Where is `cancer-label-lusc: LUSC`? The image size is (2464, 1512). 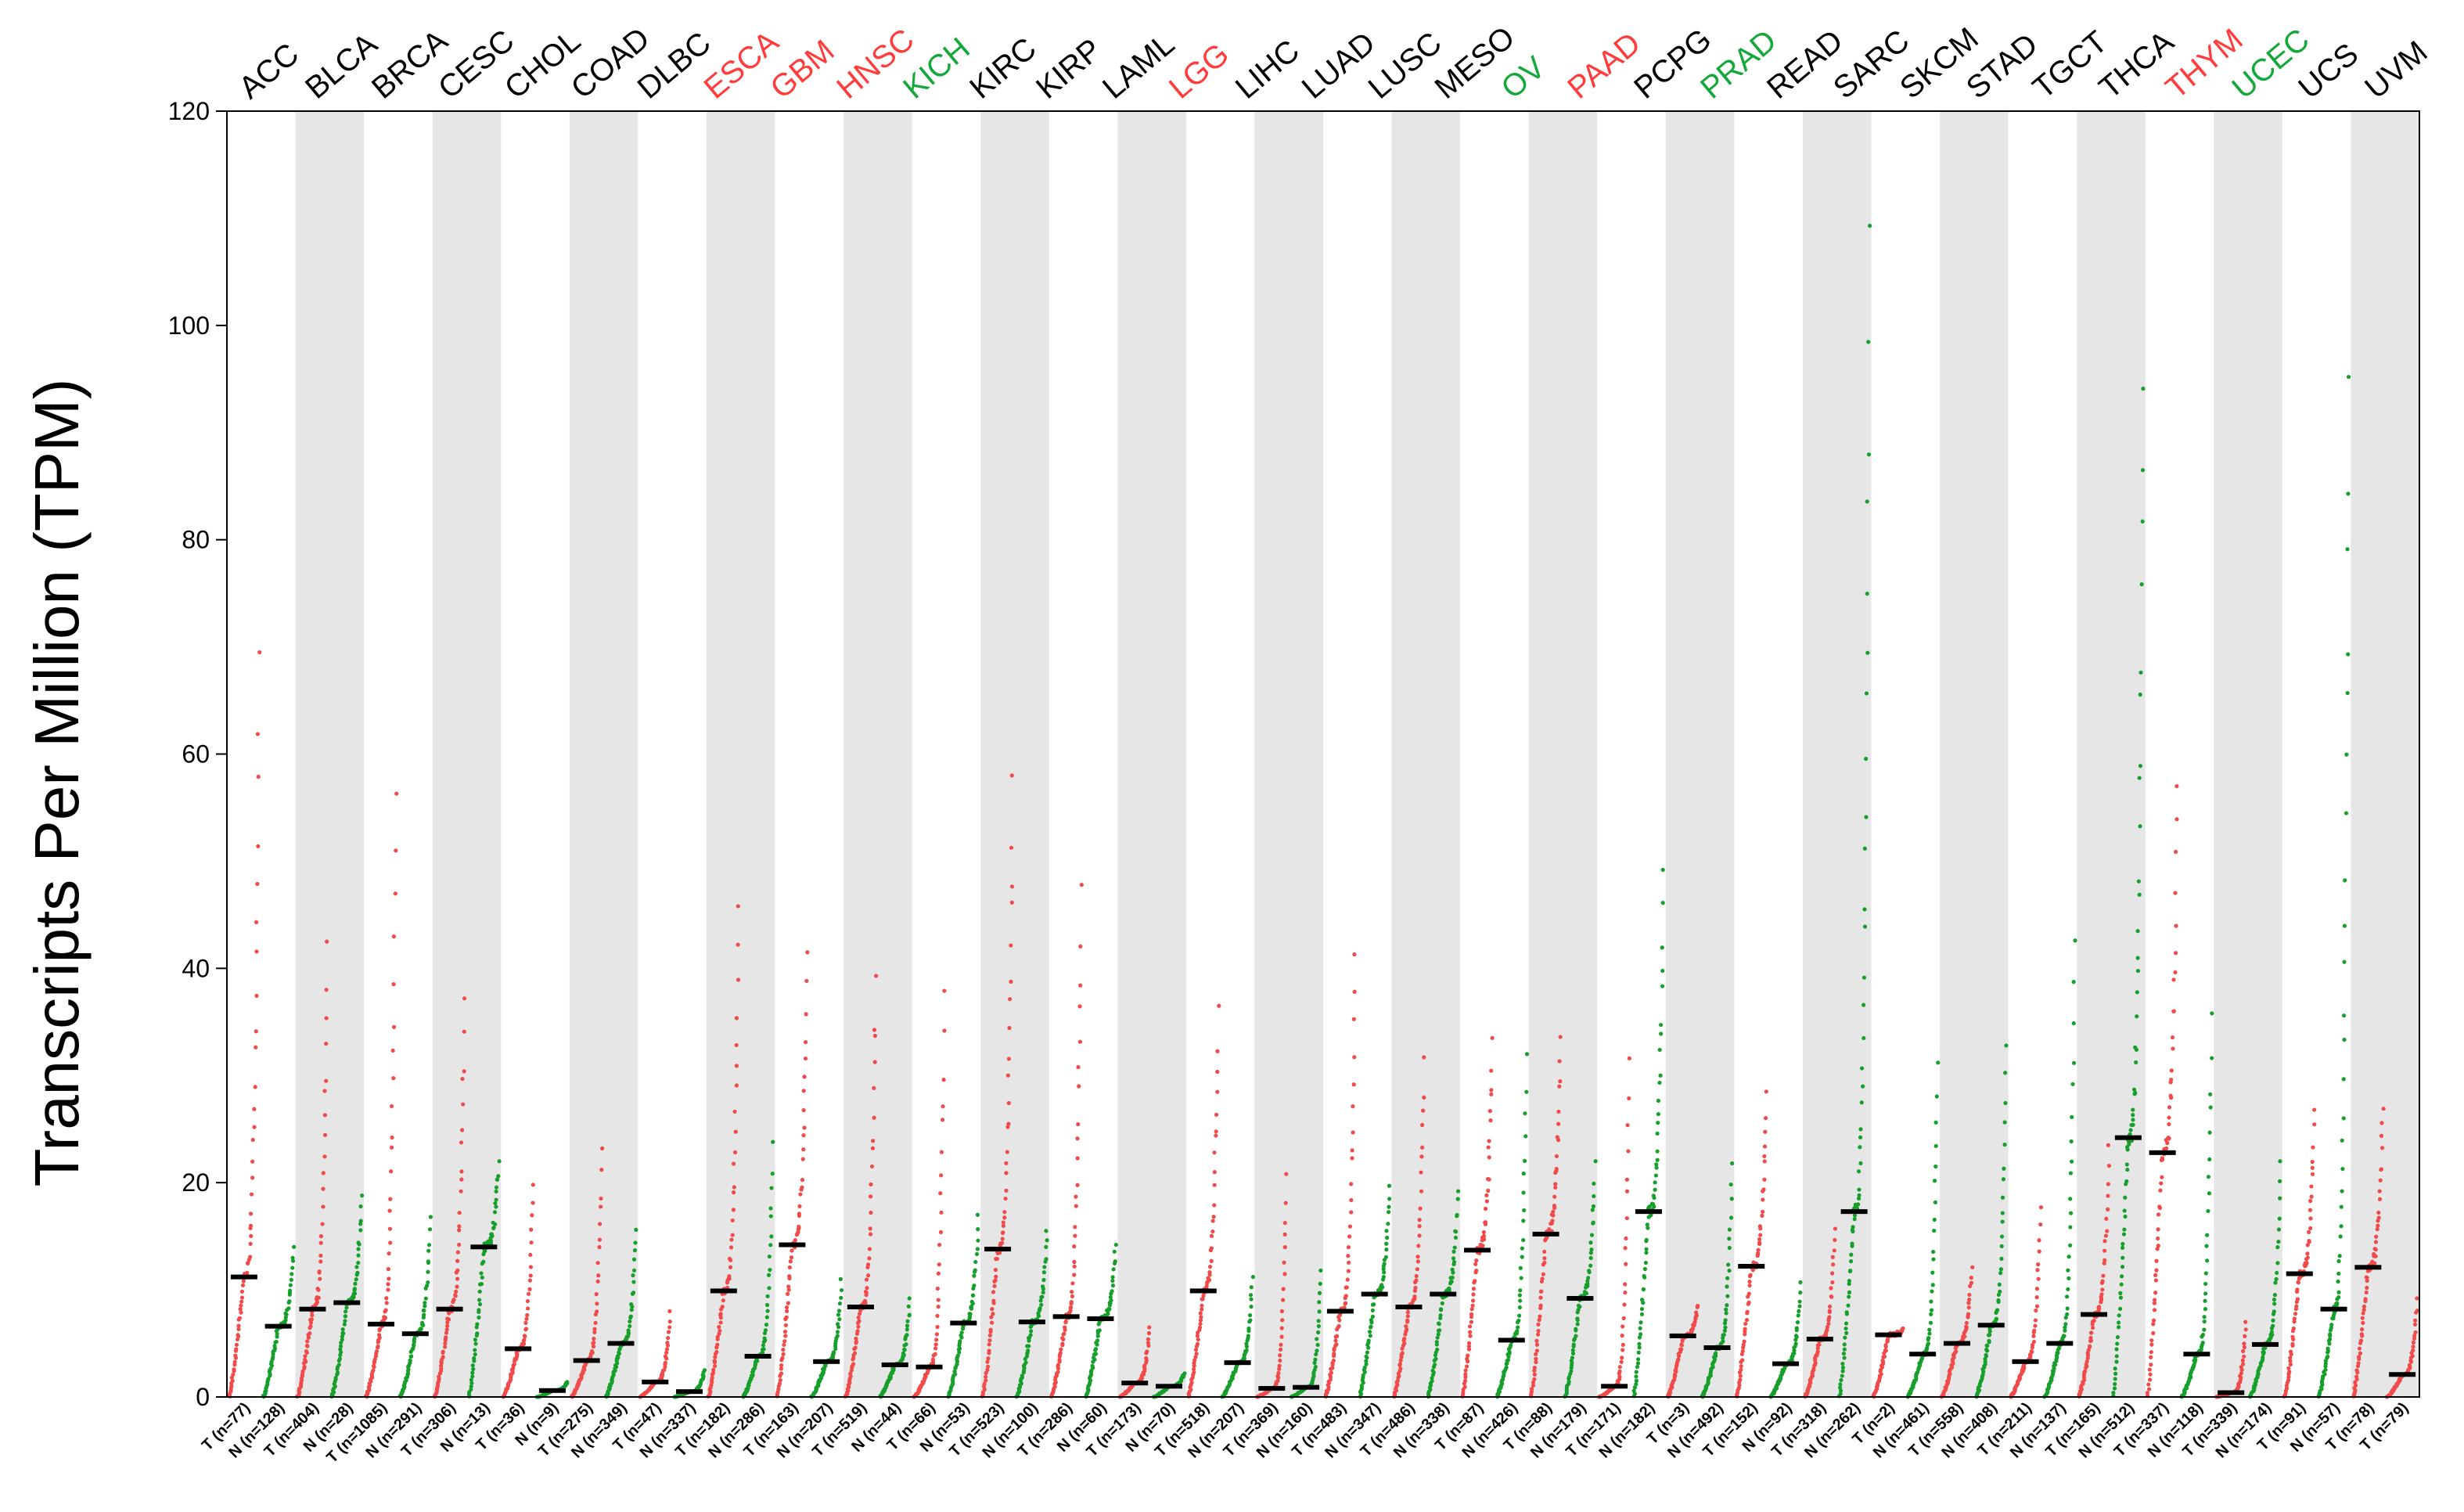 cancer-label-lusc: LUSC is located at coordinates (1405, 66).